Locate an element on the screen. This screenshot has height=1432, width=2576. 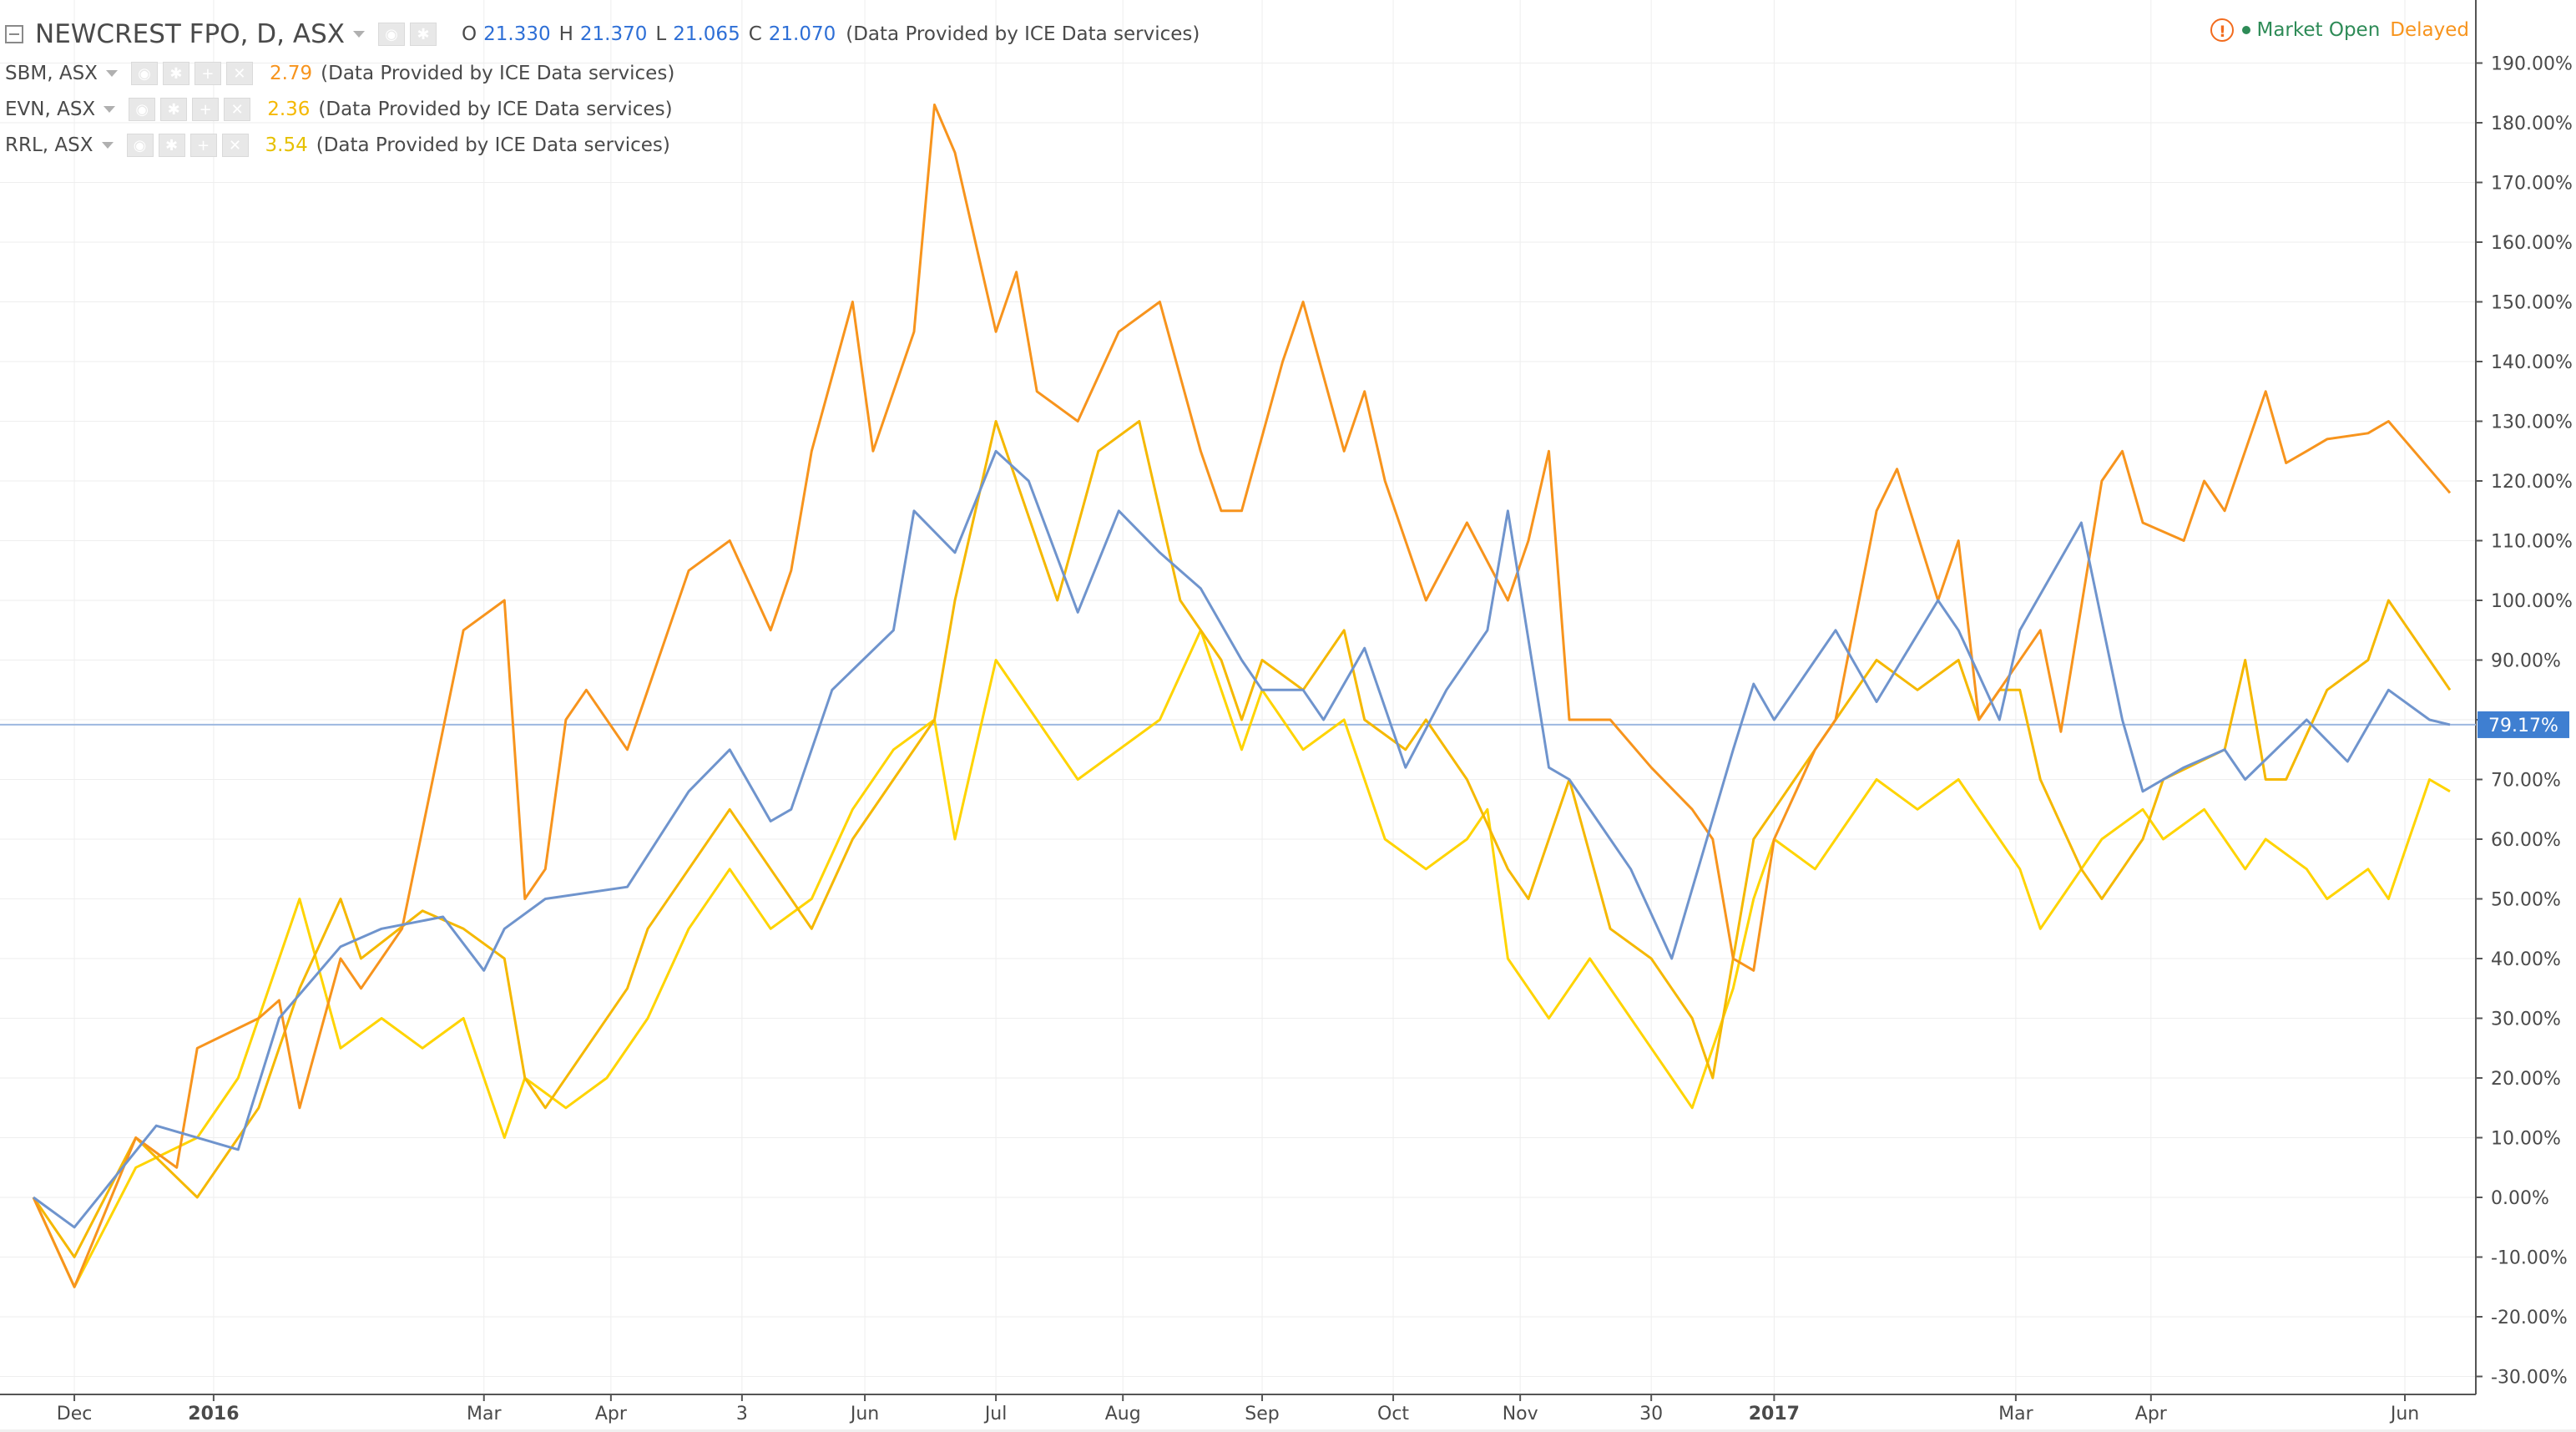
compare-value: 2.36 is located at coordinates (289, 109).